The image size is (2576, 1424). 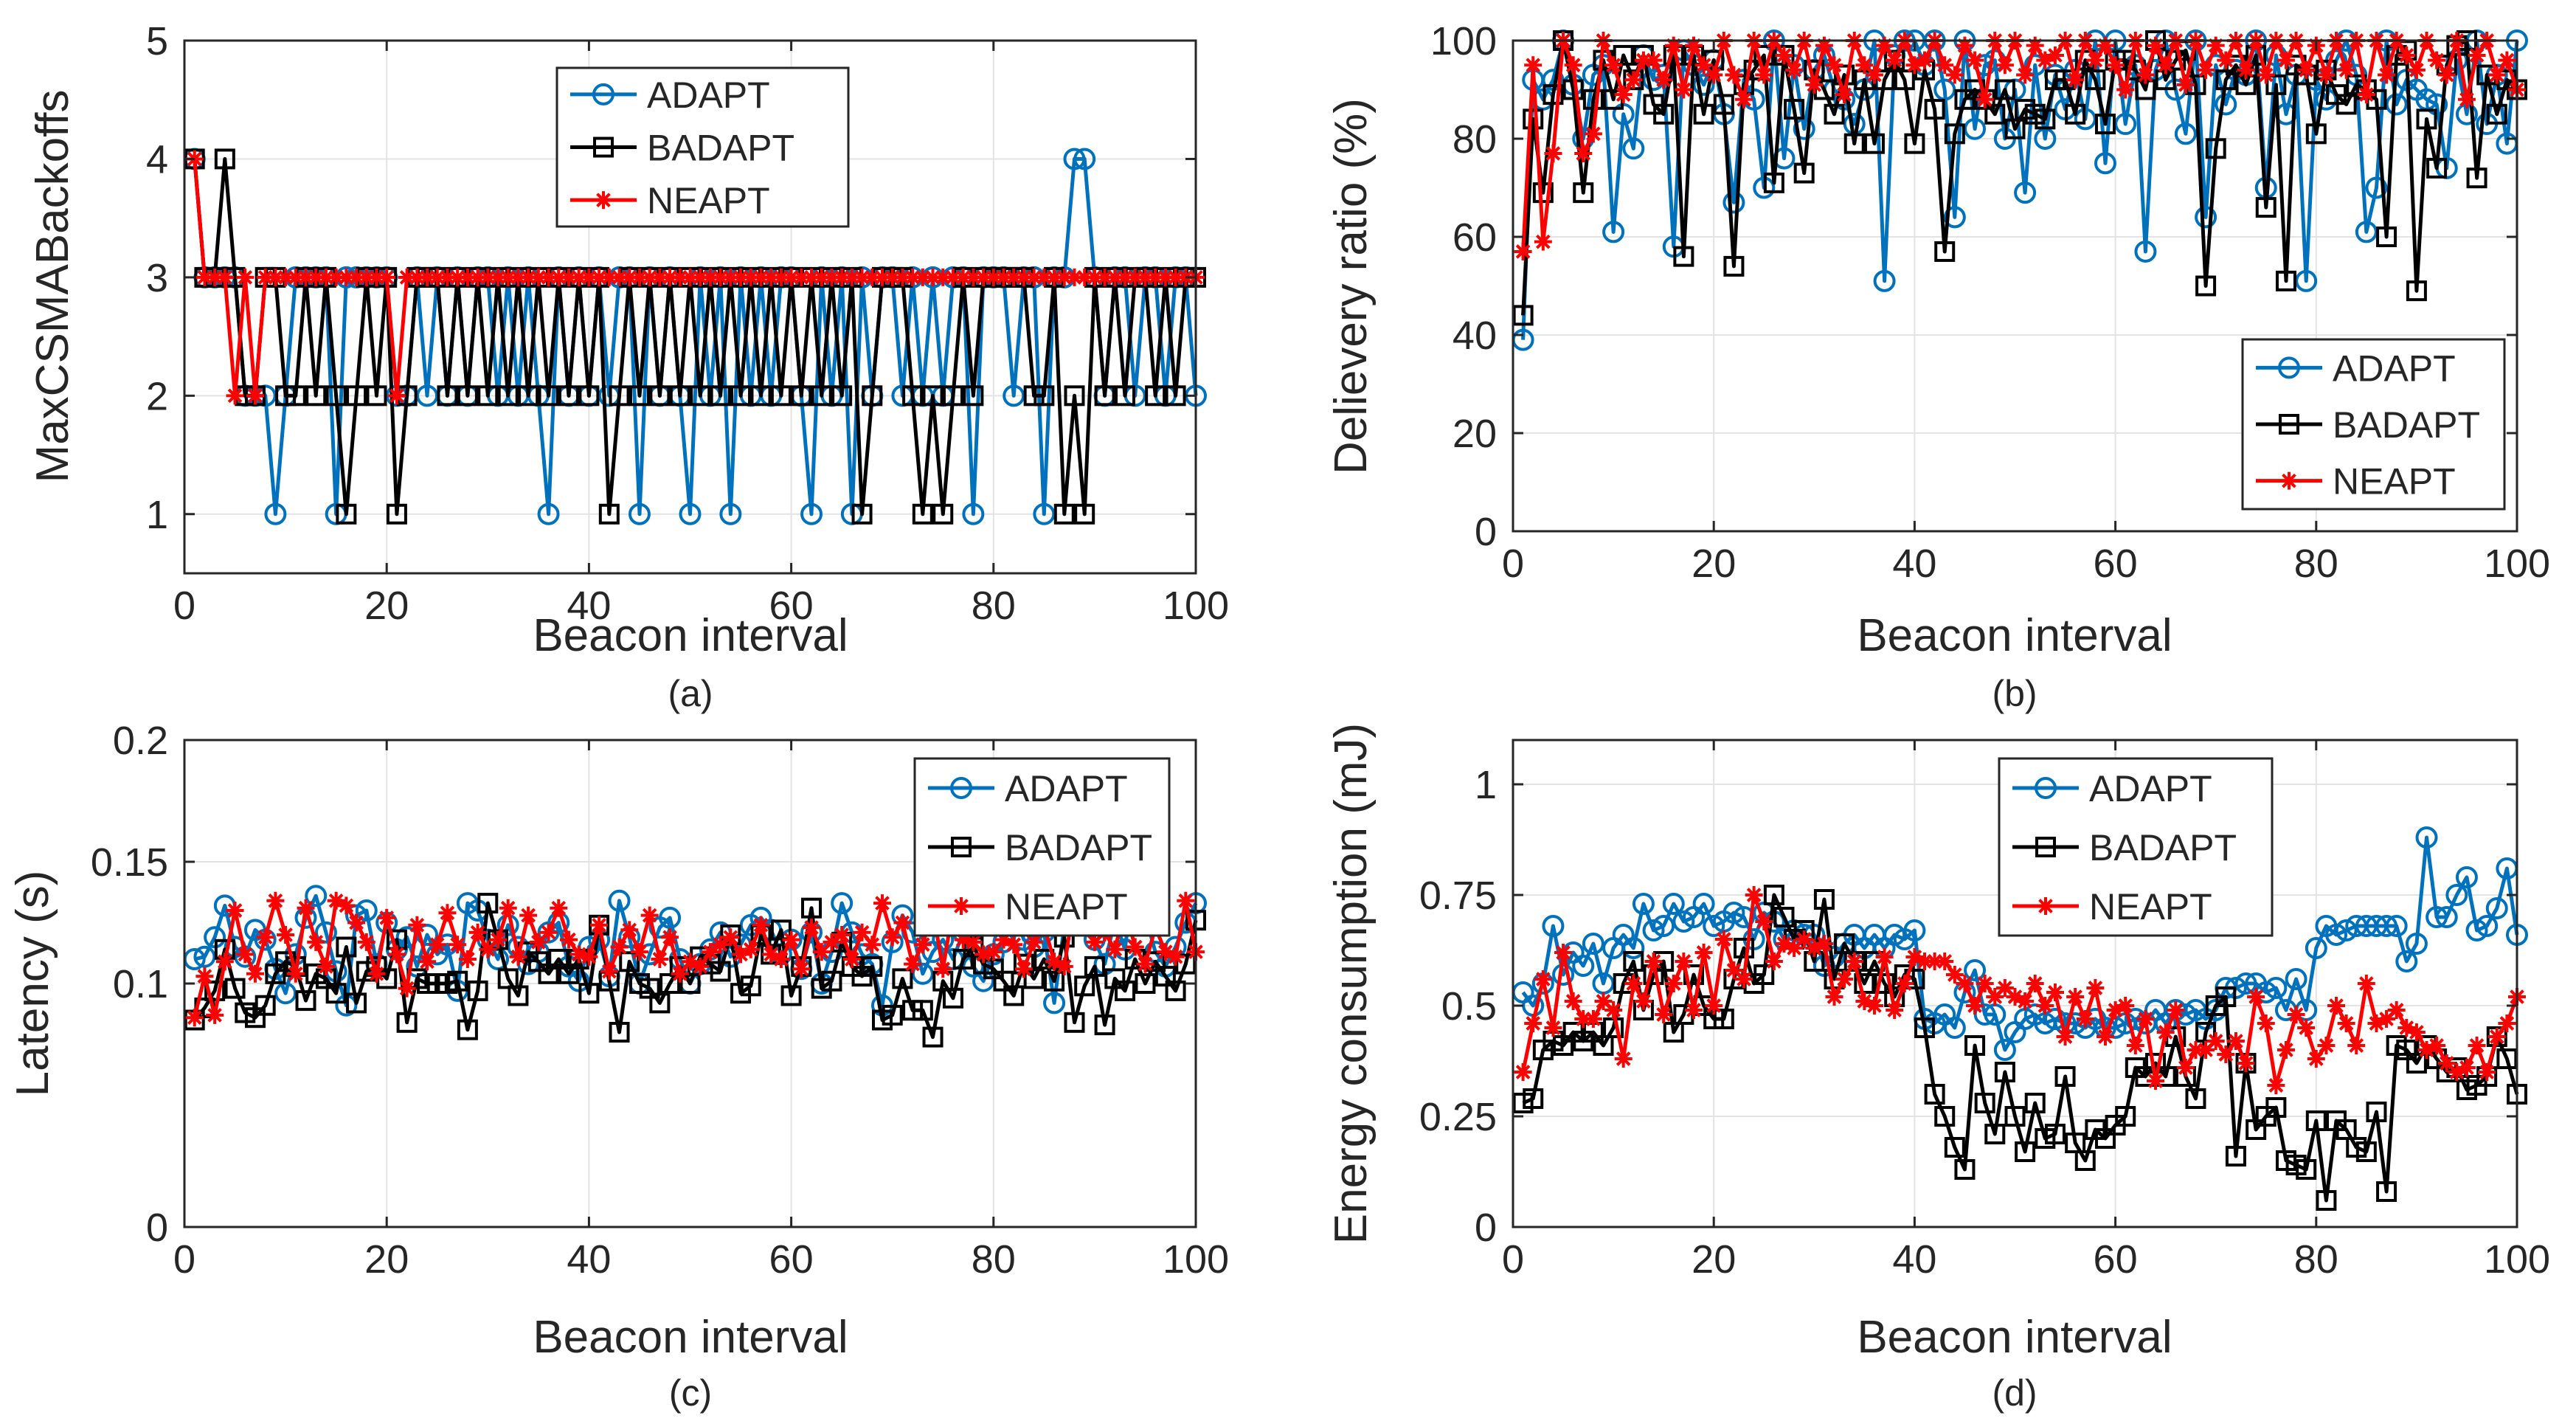 What do you see at coordinates (2377, 187) in the screenshot?
I see `panel-b-data-point-adapt` at bounding box center [2377, 187].